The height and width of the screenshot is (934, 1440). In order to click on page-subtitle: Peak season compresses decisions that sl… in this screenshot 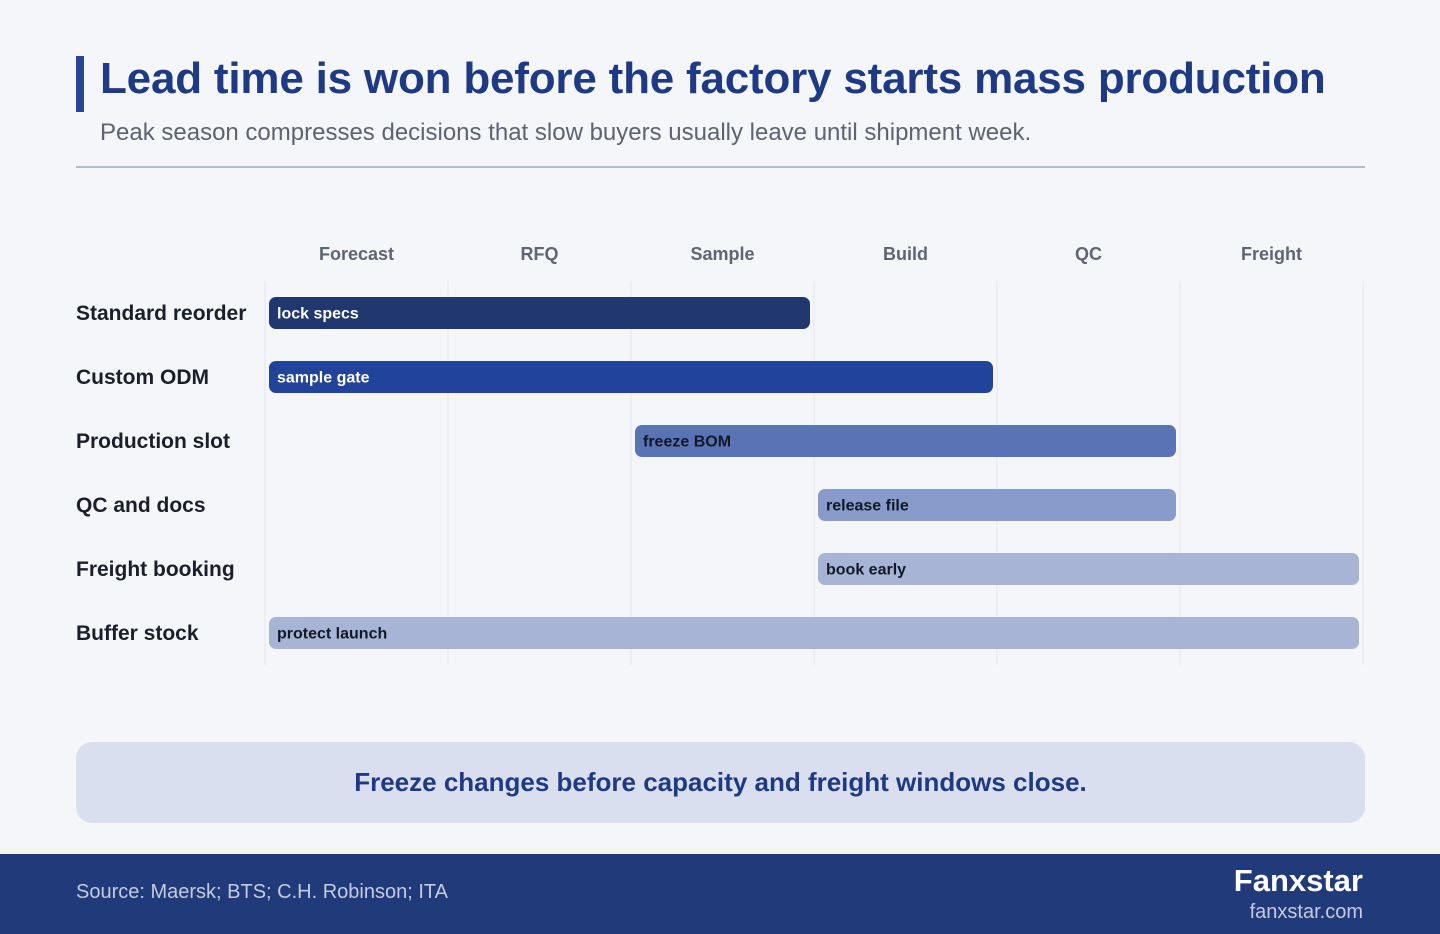, I will do `click(566, 132)`.